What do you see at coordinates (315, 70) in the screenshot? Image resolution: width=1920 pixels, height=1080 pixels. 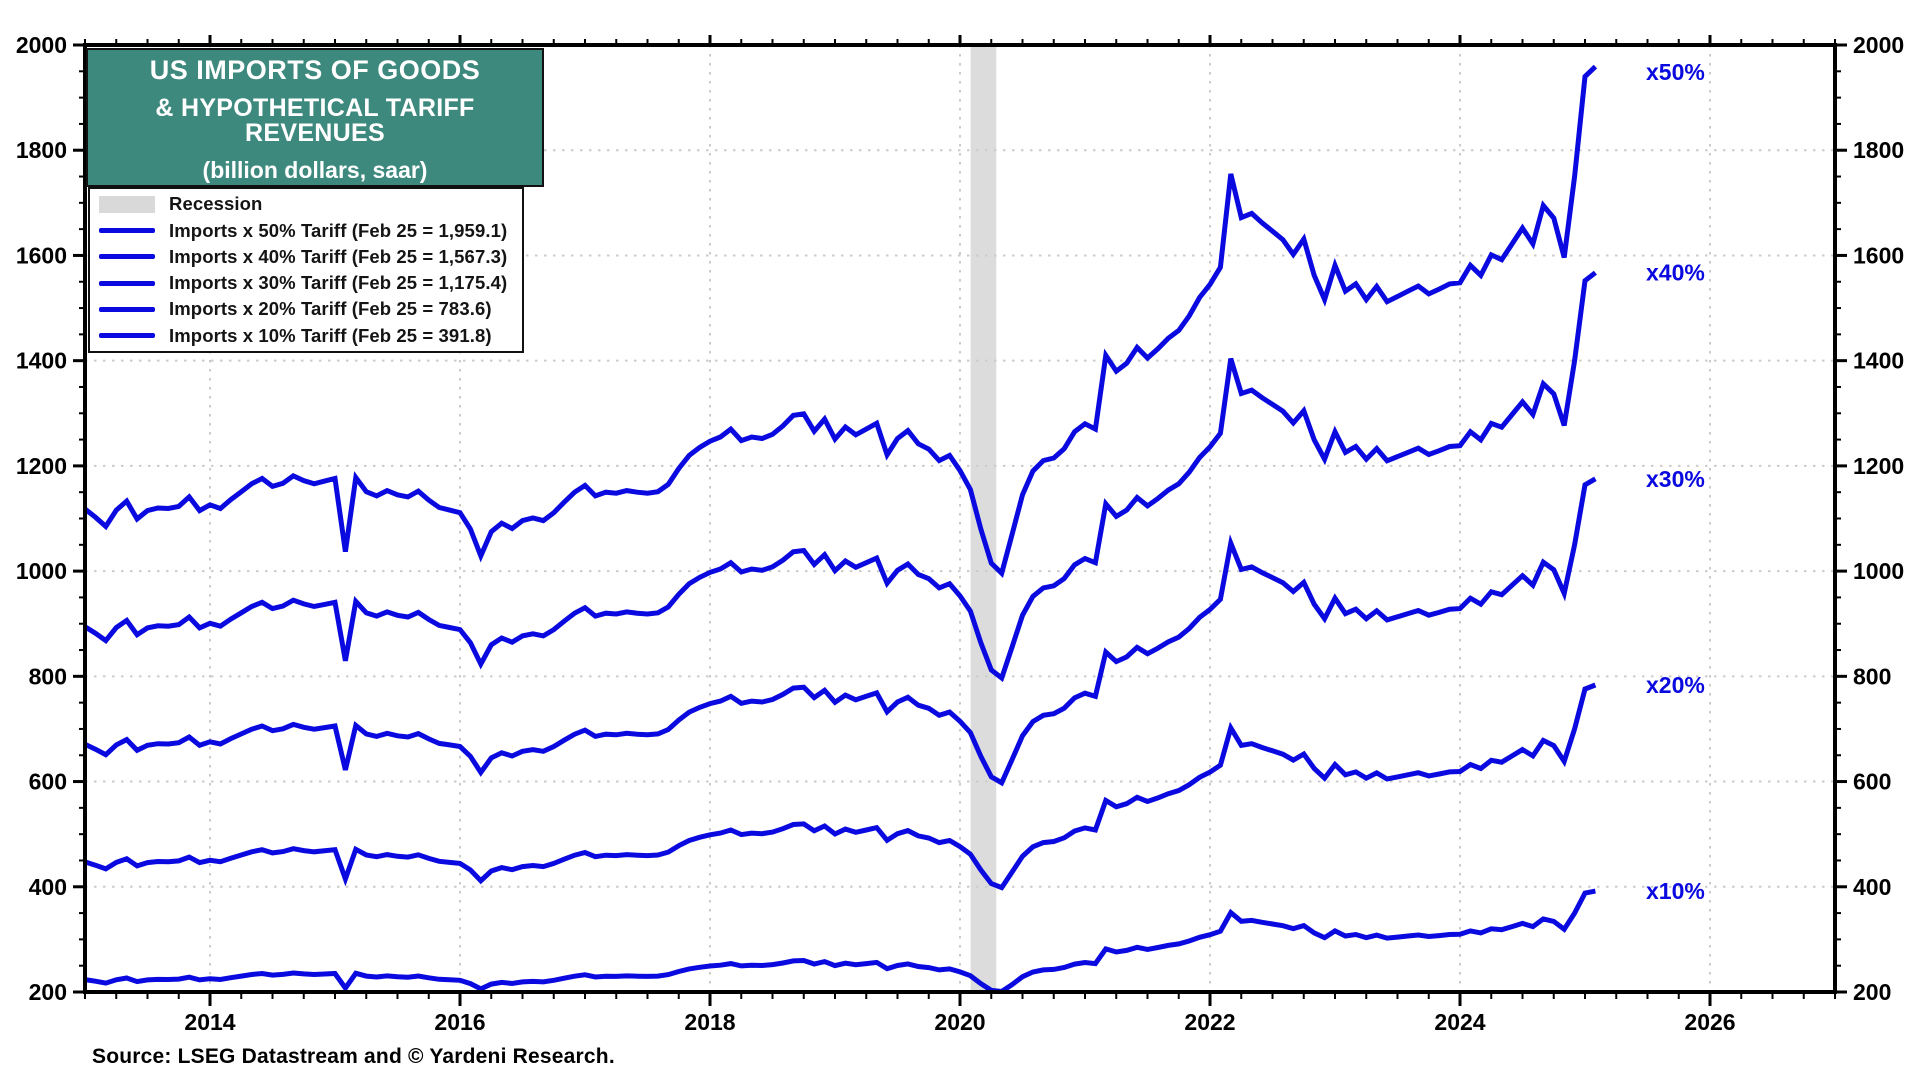 I see `chart-title-line1: US IMPORTS OF GOODS` at bounding box center [315, 70].